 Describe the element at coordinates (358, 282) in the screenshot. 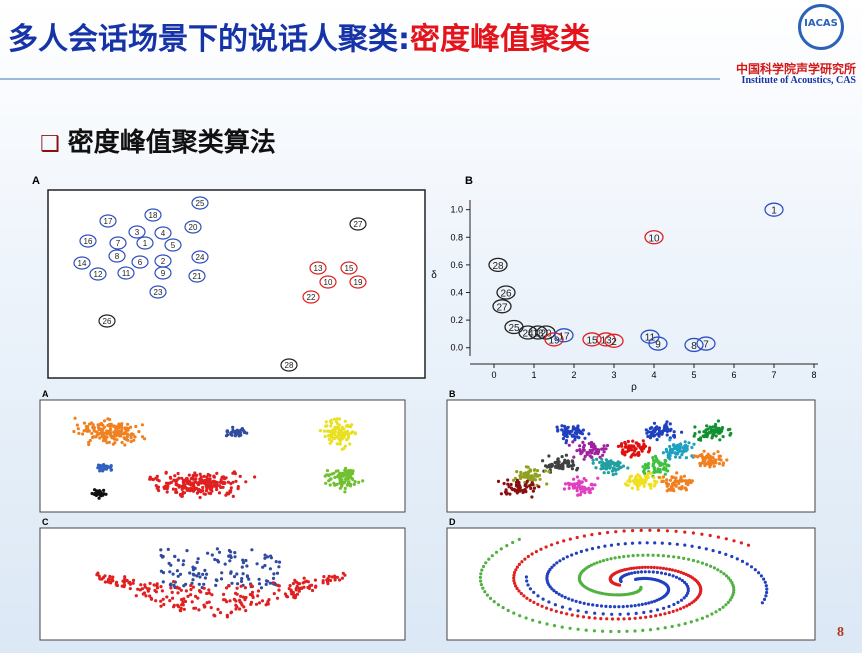

I see `point-label: 19` at that location.